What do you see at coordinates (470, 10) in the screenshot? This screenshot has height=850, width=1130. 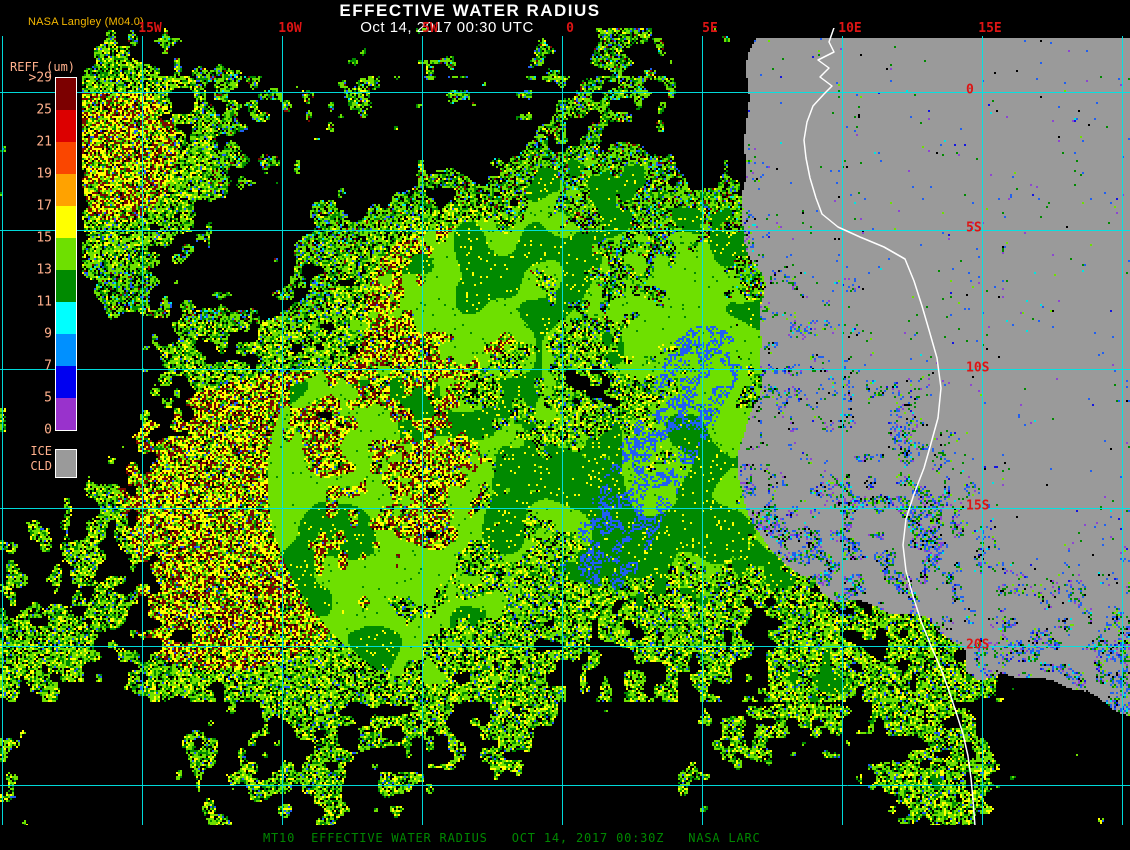 I see `product-title: EFFECTIVE WATER RADIUS` at bounding box center [470, 10].